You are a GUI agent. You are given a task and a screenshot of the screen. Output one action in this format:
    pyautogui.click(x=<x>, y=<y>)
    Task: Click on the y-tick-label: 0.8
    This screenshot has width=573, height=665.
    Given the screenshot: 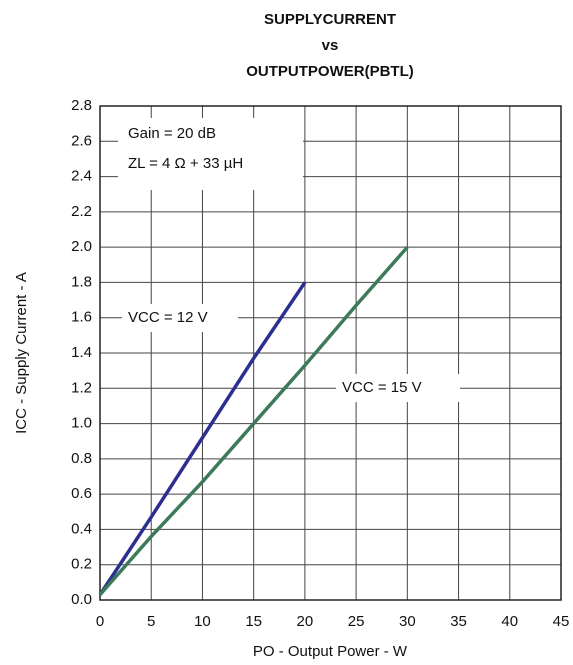 What is the action you would take?
    pyautogui.click(x=81, y=458)
    